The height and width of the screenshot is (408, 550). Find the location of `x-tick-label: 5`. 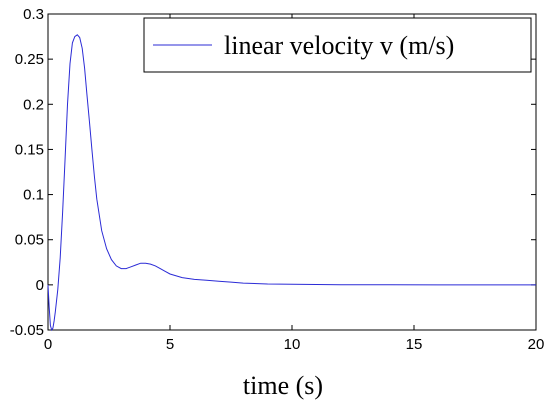

x-tick-label: 5 is located at coordinates (170, 344).